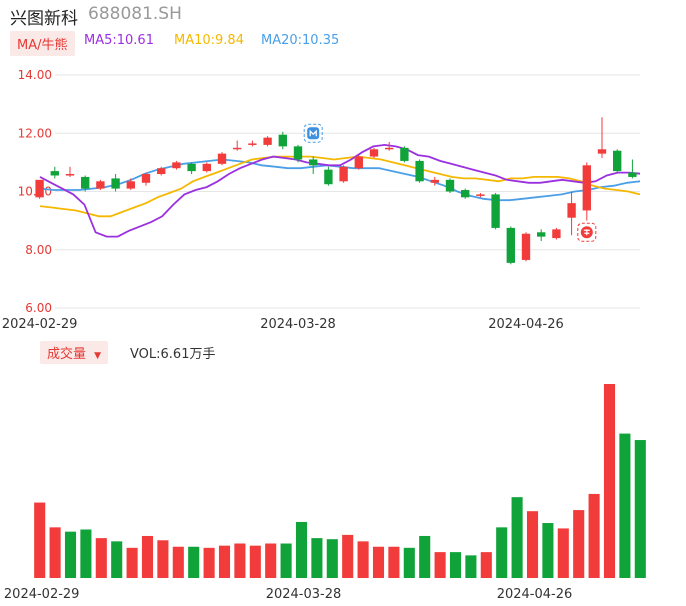 Image resolution: width=686 pixels, height=606 pixels. Describe the element at coordinates (135, 14) in the screenshot. I see `stock-code: 688081.SH` at that location.